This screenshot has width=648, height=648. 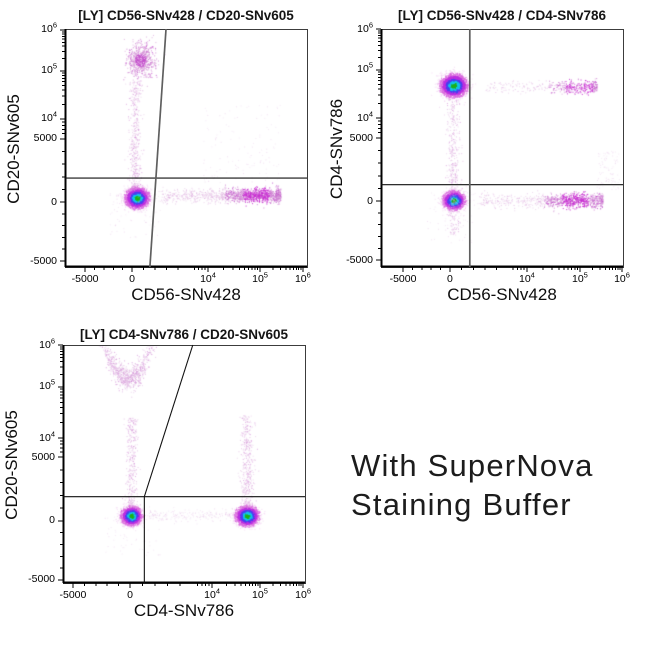 I want to click on x-axis-label: CD4-SNv786, so click(x=184, y=610).